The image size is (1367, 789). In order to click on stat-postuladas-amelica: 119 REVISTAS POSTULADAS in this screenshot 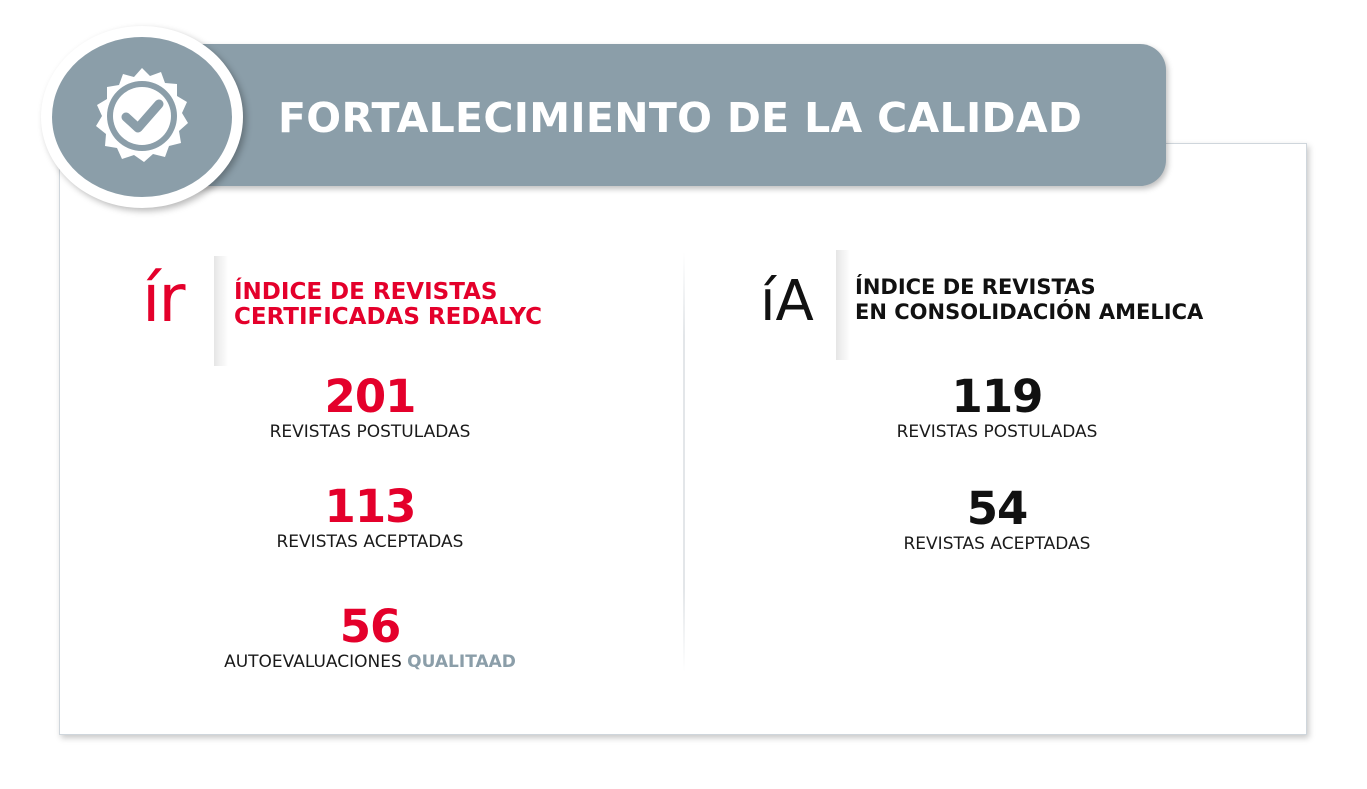, I will do `click(997, 406)`.